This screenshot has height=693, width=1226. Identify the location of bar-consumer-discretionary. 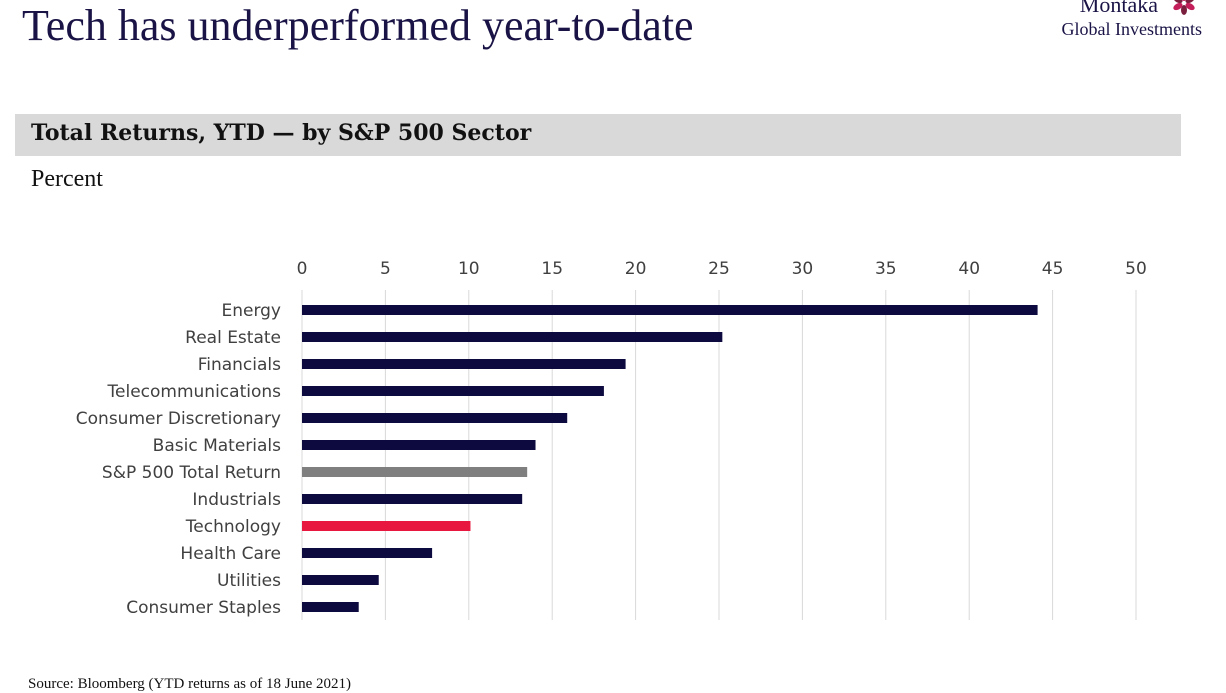
(435, 418).